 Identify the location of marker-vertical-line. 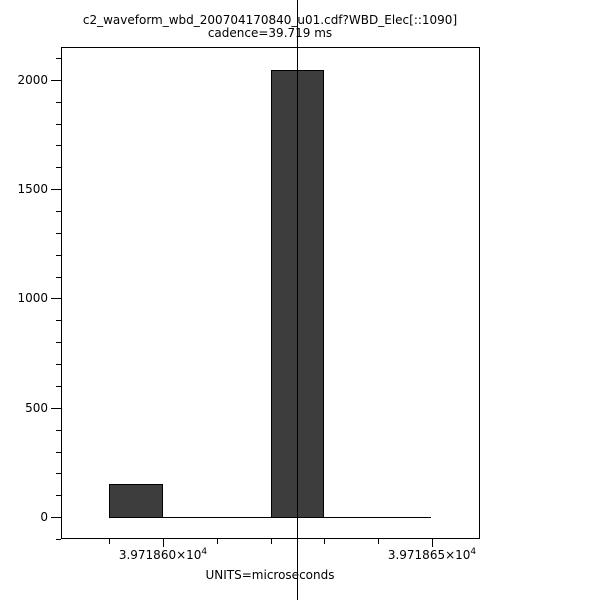
(297, 300).